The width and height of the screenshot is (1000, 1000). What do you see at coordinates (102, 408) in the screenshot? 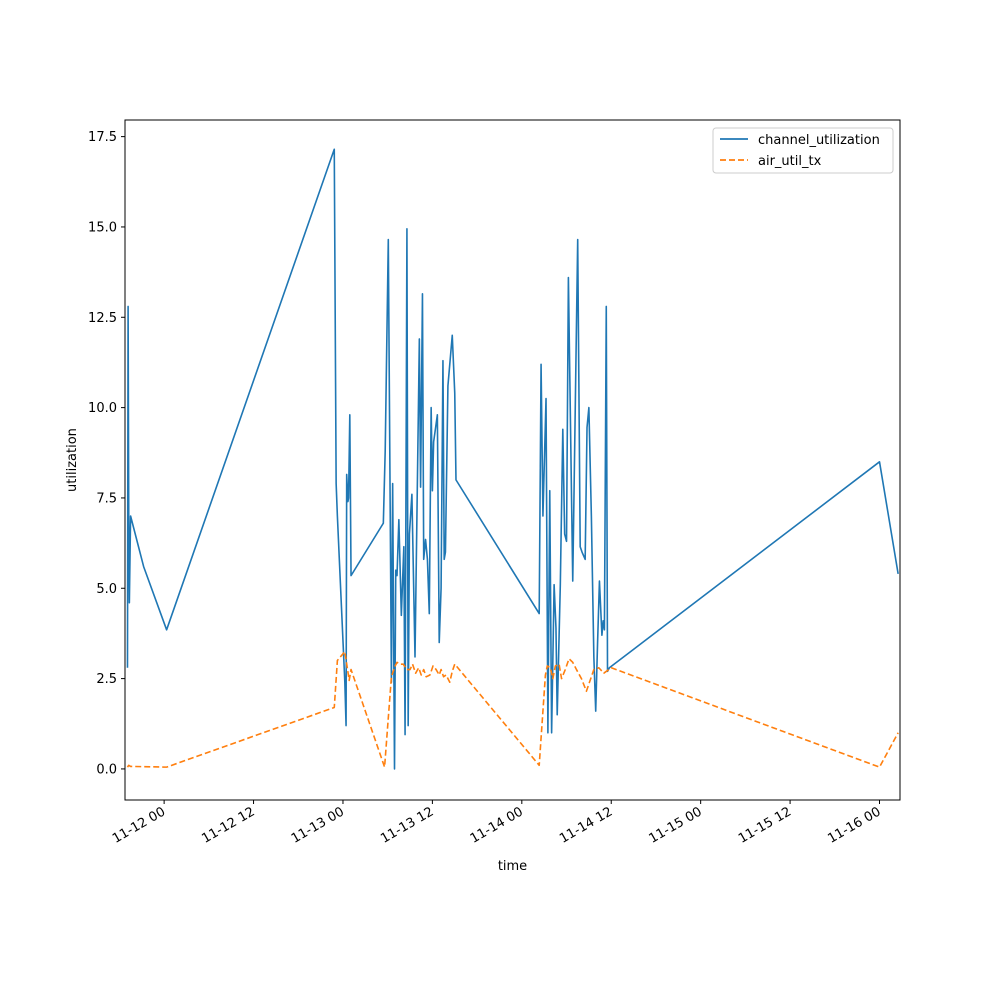
I see `y-tick-label: 10.0` at bounding box center [102, 408].